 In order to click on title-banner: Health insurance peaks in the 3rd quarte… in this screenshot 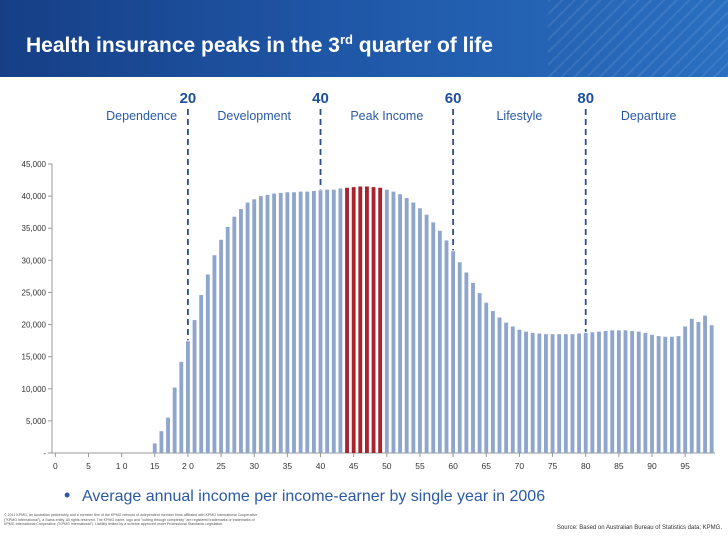, I will do `click(364, 38)`.